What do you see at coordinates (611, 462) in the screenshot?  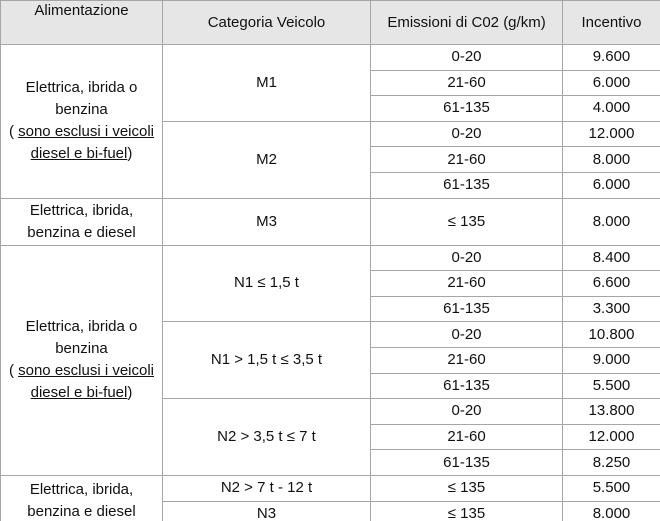 I see `incentive-cell: 8.250` at bounding box center [611, 462].